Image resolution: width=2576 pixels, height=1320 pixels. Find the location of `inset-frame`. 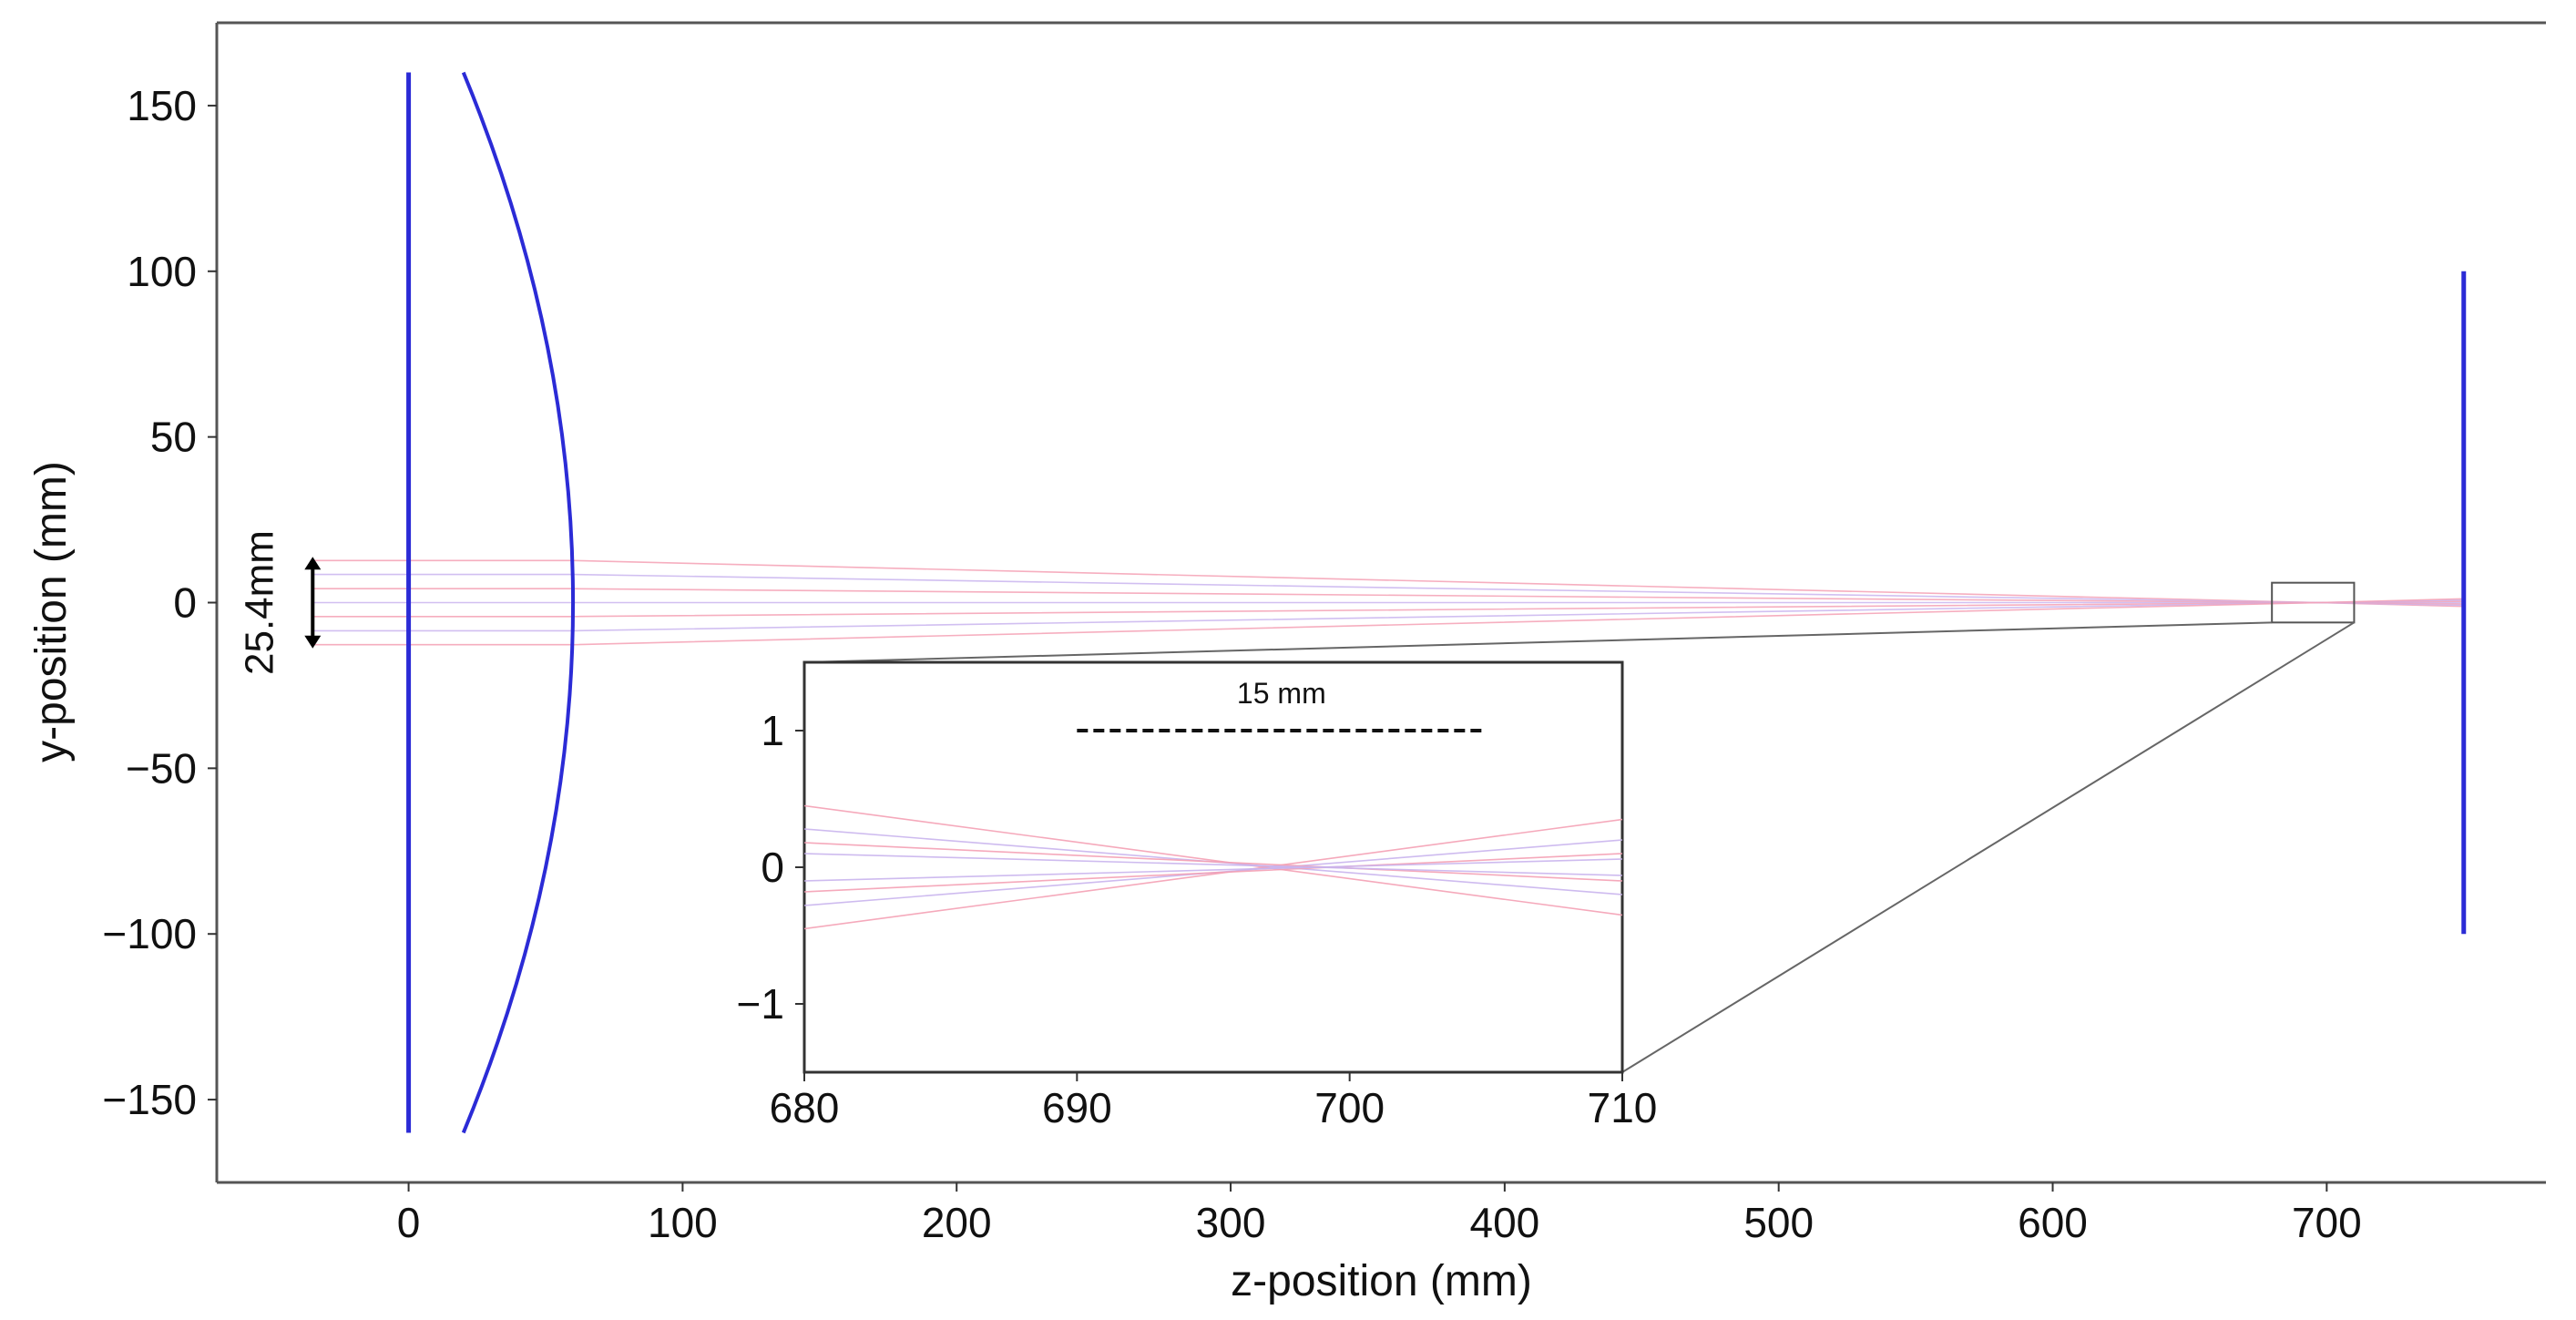

inset-frame is located at coordinates (1213, 867).